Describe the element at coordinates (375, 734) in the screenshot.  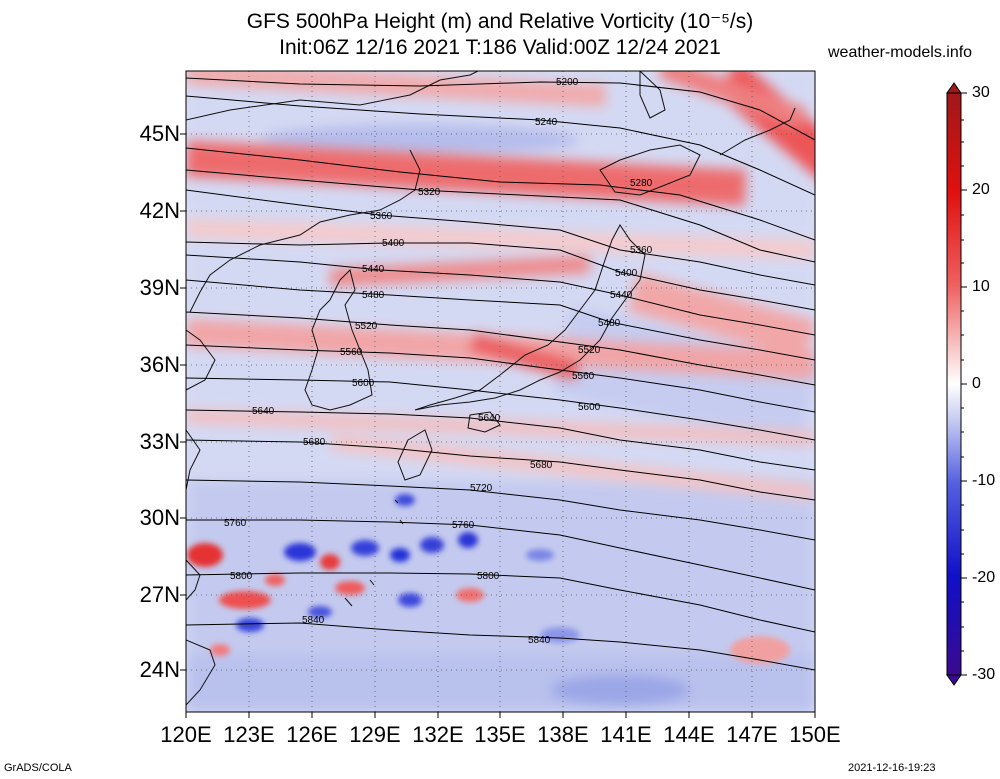
I see `lon-label: 129E` at that location.